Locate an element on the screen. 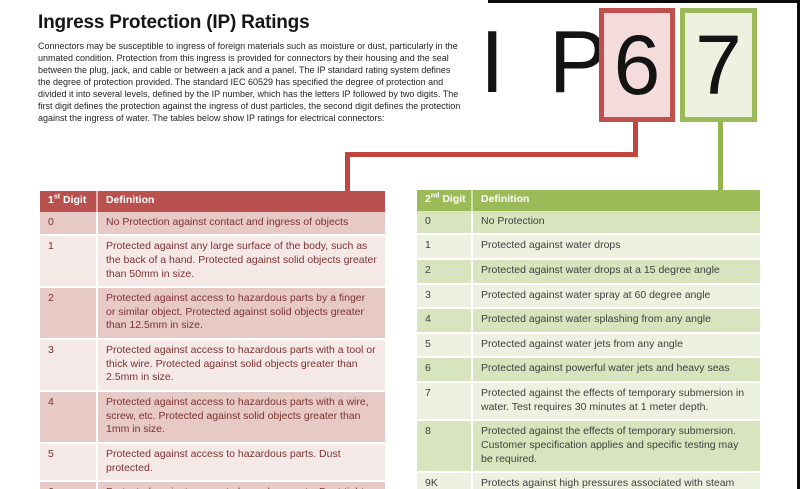 The image size is (800, 489). first-digit-column-header: 1st Digit is located at coordinates (68, 201).